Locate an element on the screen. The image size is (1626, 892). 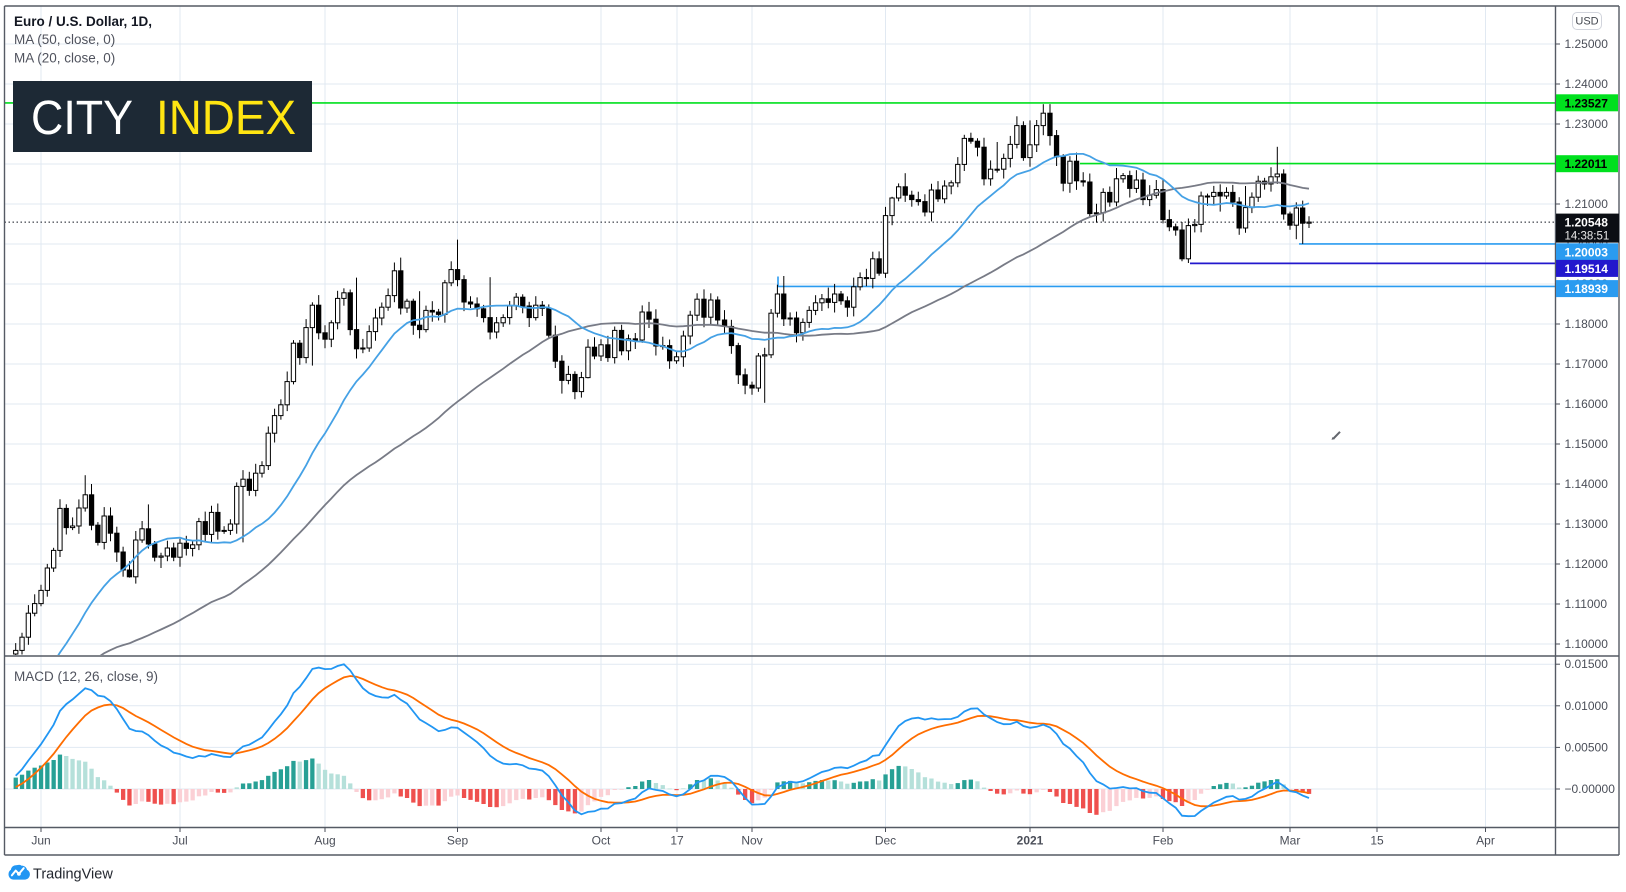
svg-text: 1.15000 is located at coordinates (1587, 444).